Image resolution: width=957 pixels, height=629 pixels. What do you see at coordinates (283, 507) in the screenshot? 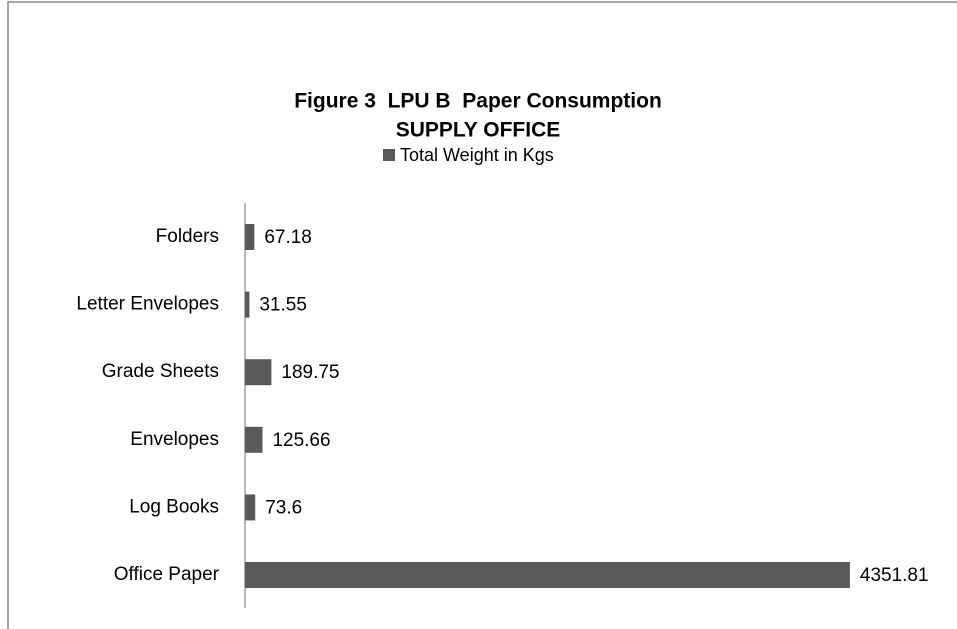
I see `data-label: 73.6` at bounding box center [283, 507].